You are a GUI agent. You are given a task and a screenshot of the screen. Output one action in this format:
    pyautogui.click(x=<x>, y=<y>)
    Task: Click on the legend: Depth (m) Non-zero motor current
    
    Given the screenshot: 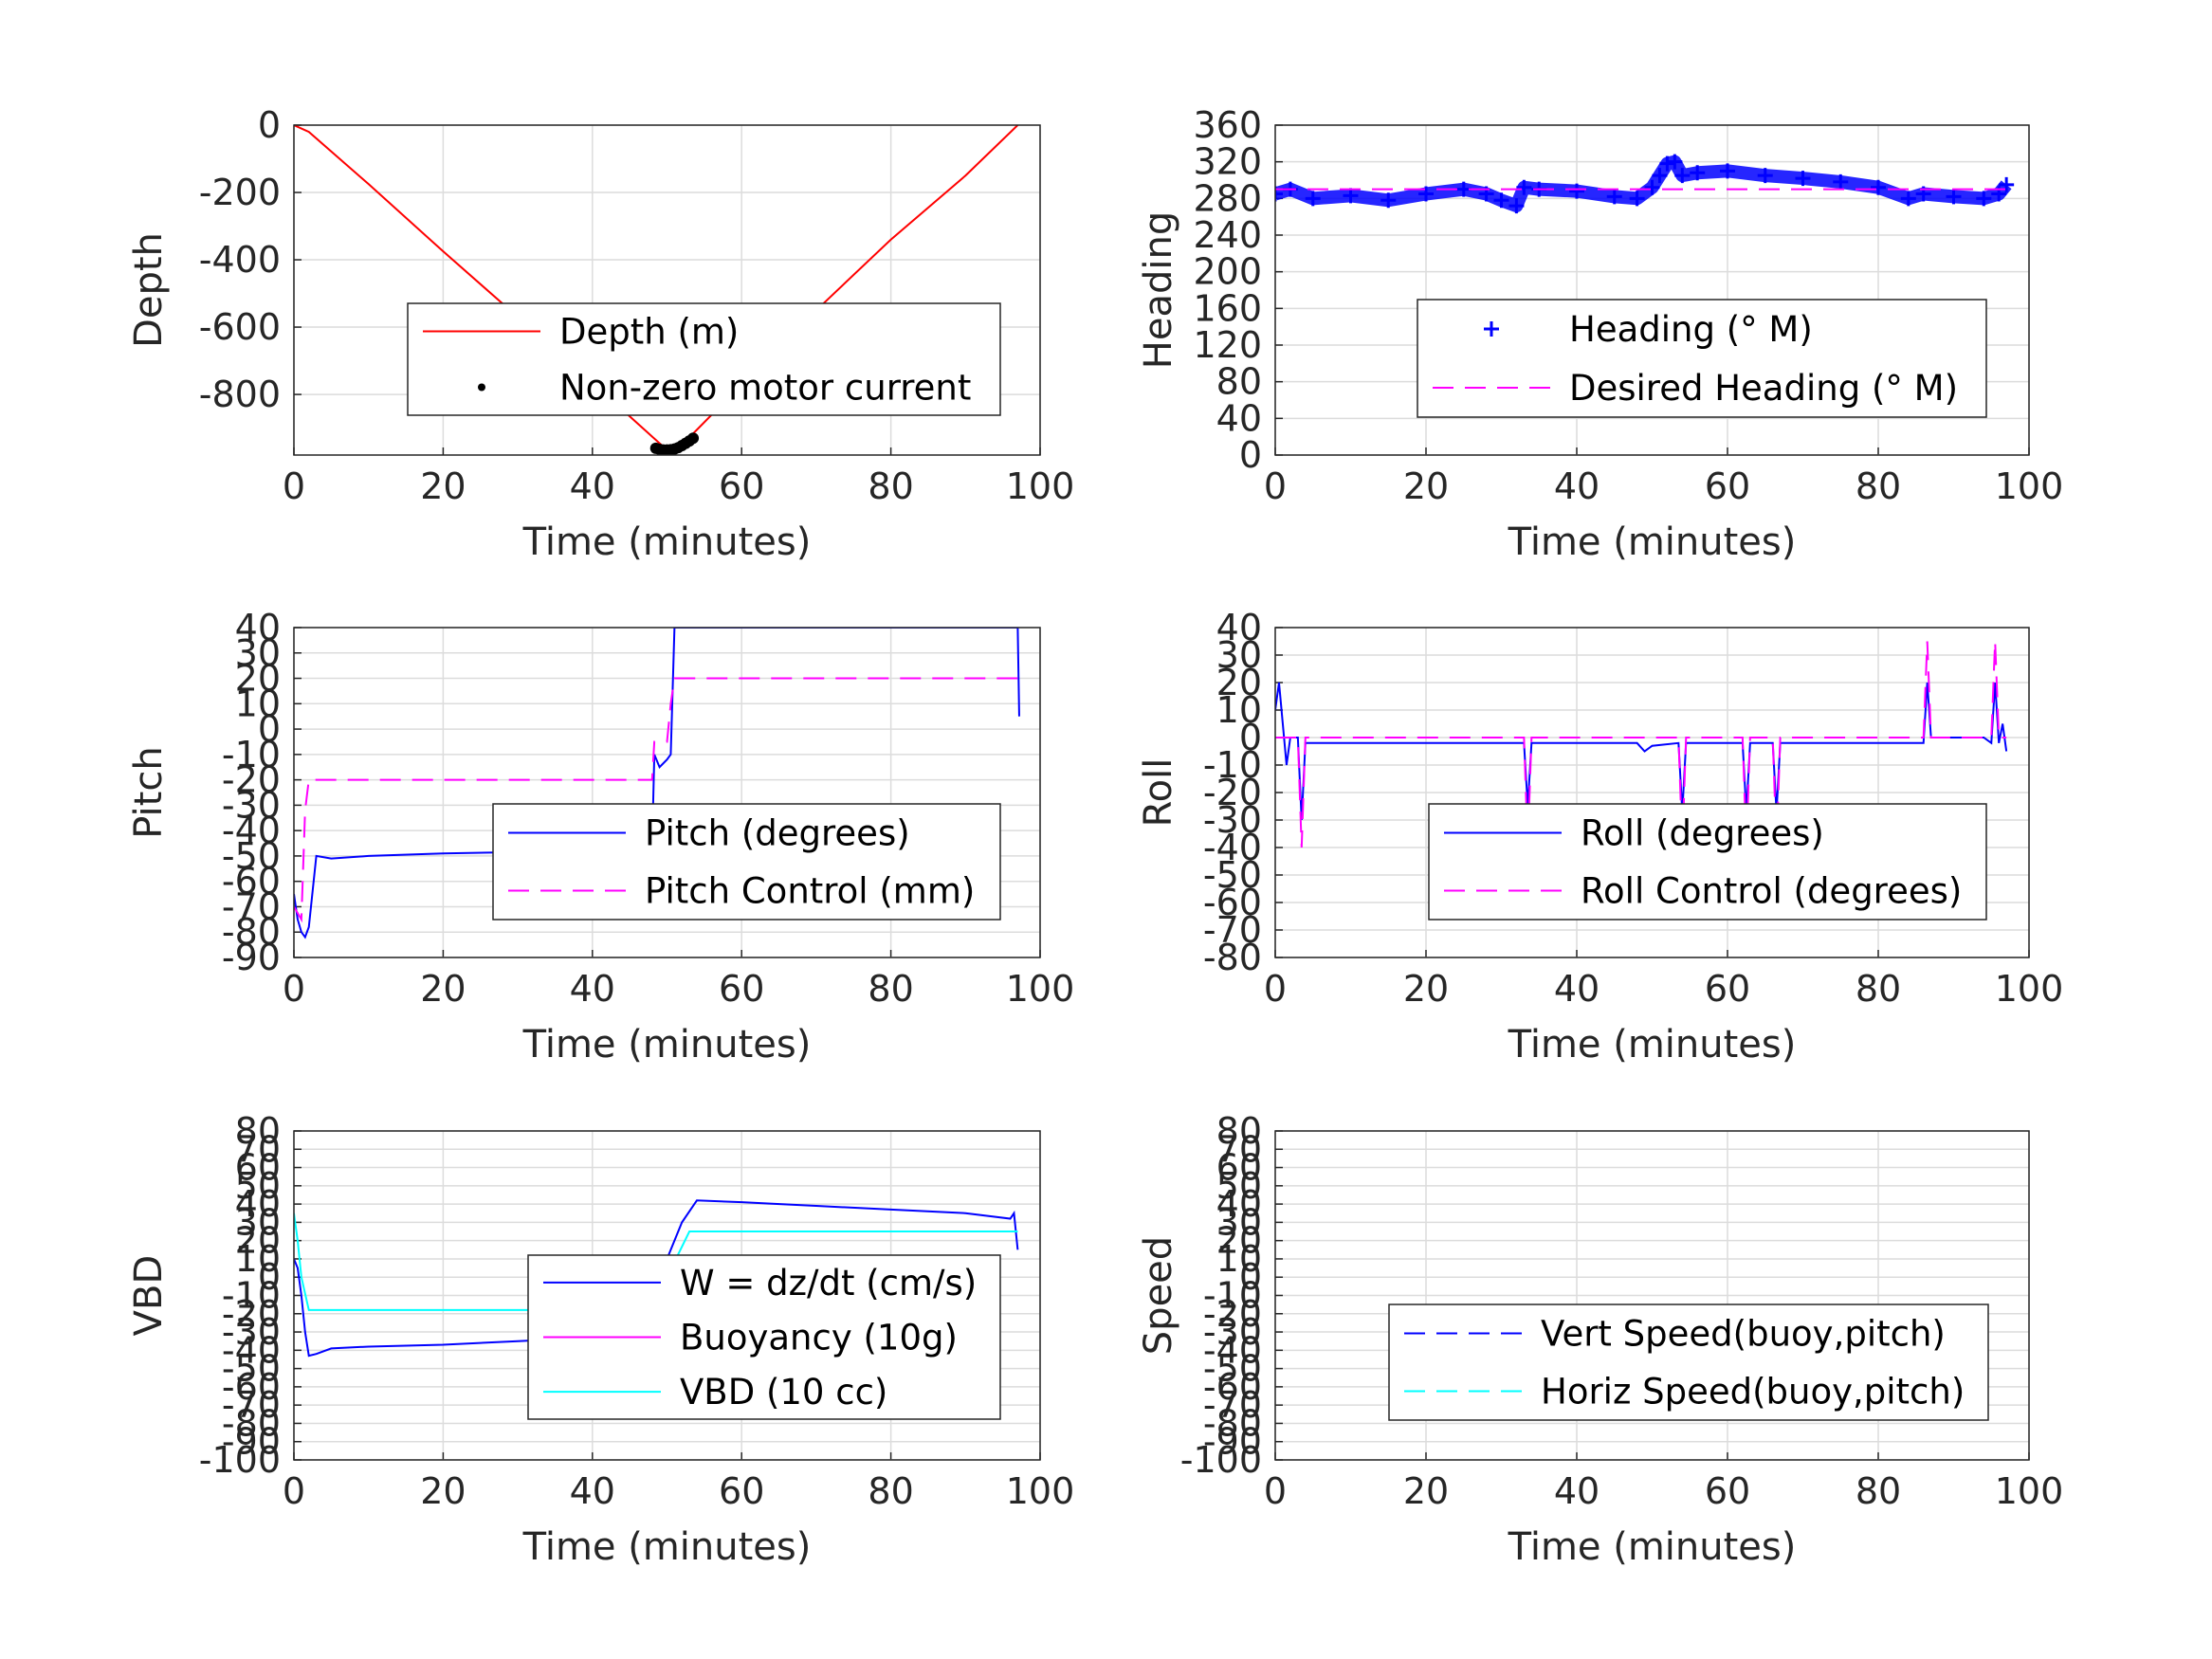 What is the action you would take?
    pyautogui.click(x=704, y=359)
    